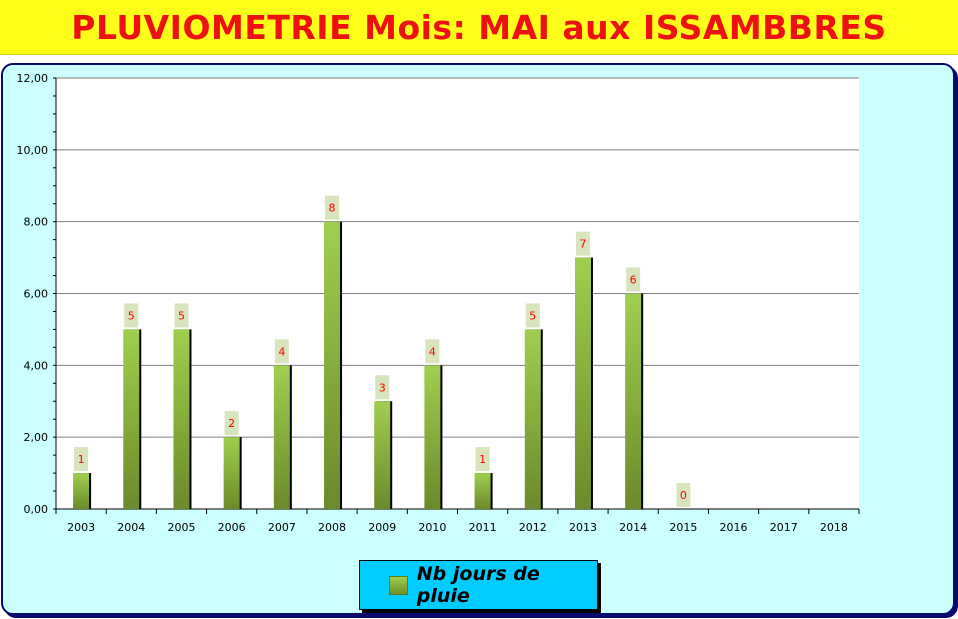 The height and width of the screenshot is (619, 958). Describe the element at coordinates (483, 527) in the screenshot. I see `x-tick-label: 2011` at that location.